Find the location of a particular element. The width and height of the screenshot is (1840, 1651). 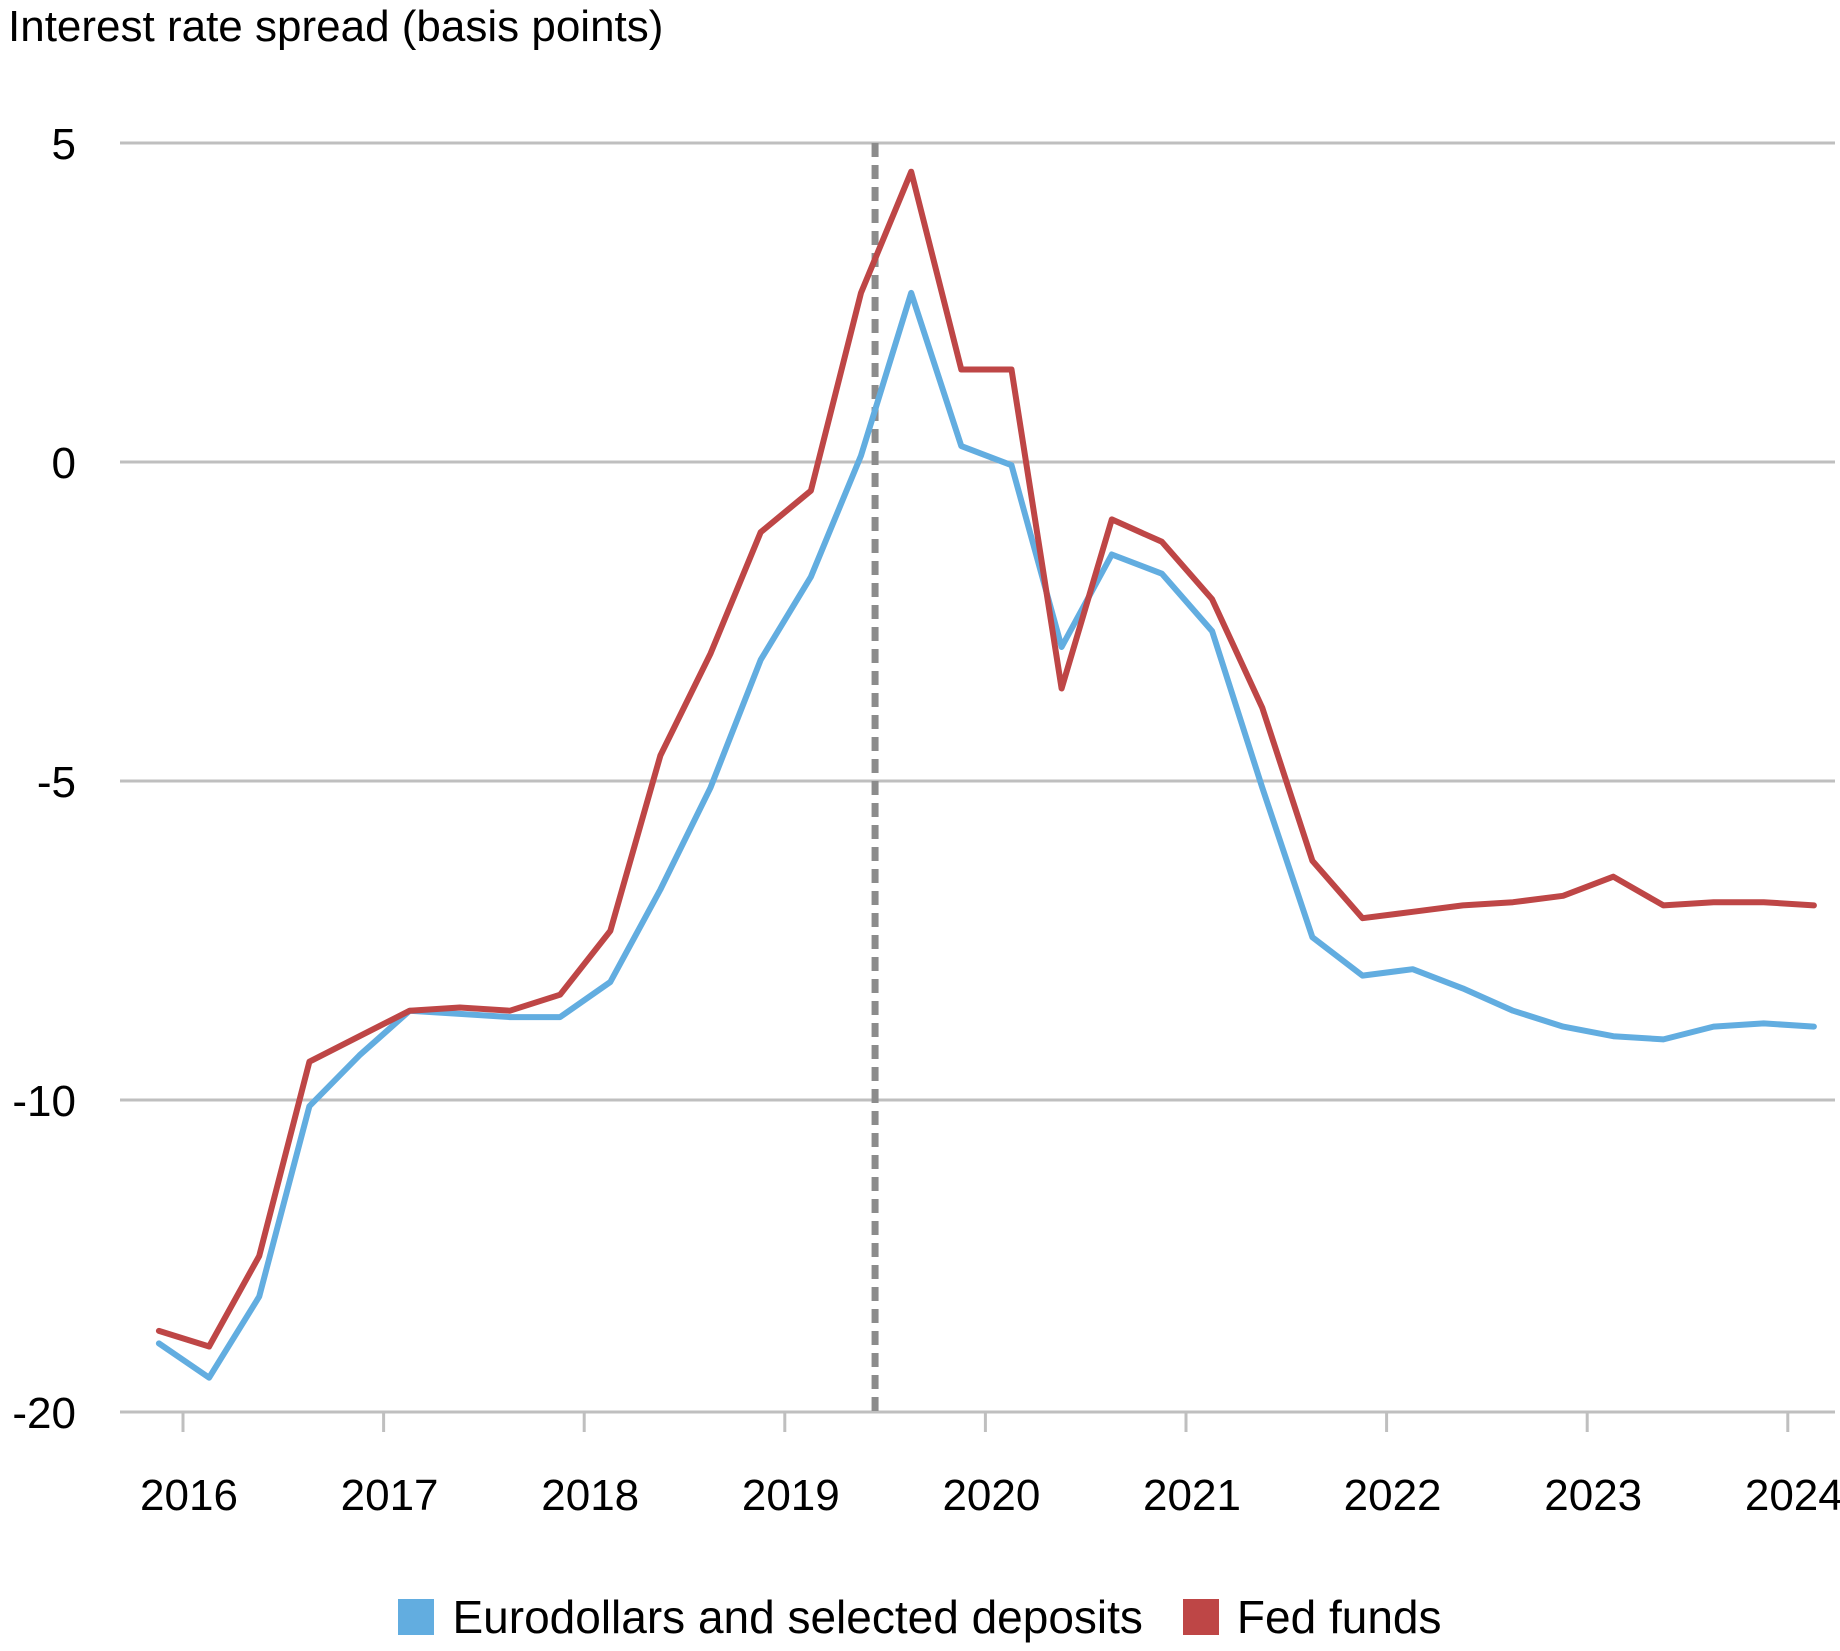

x-tick-label: 2023 is located at coordinates (1593, 1495).